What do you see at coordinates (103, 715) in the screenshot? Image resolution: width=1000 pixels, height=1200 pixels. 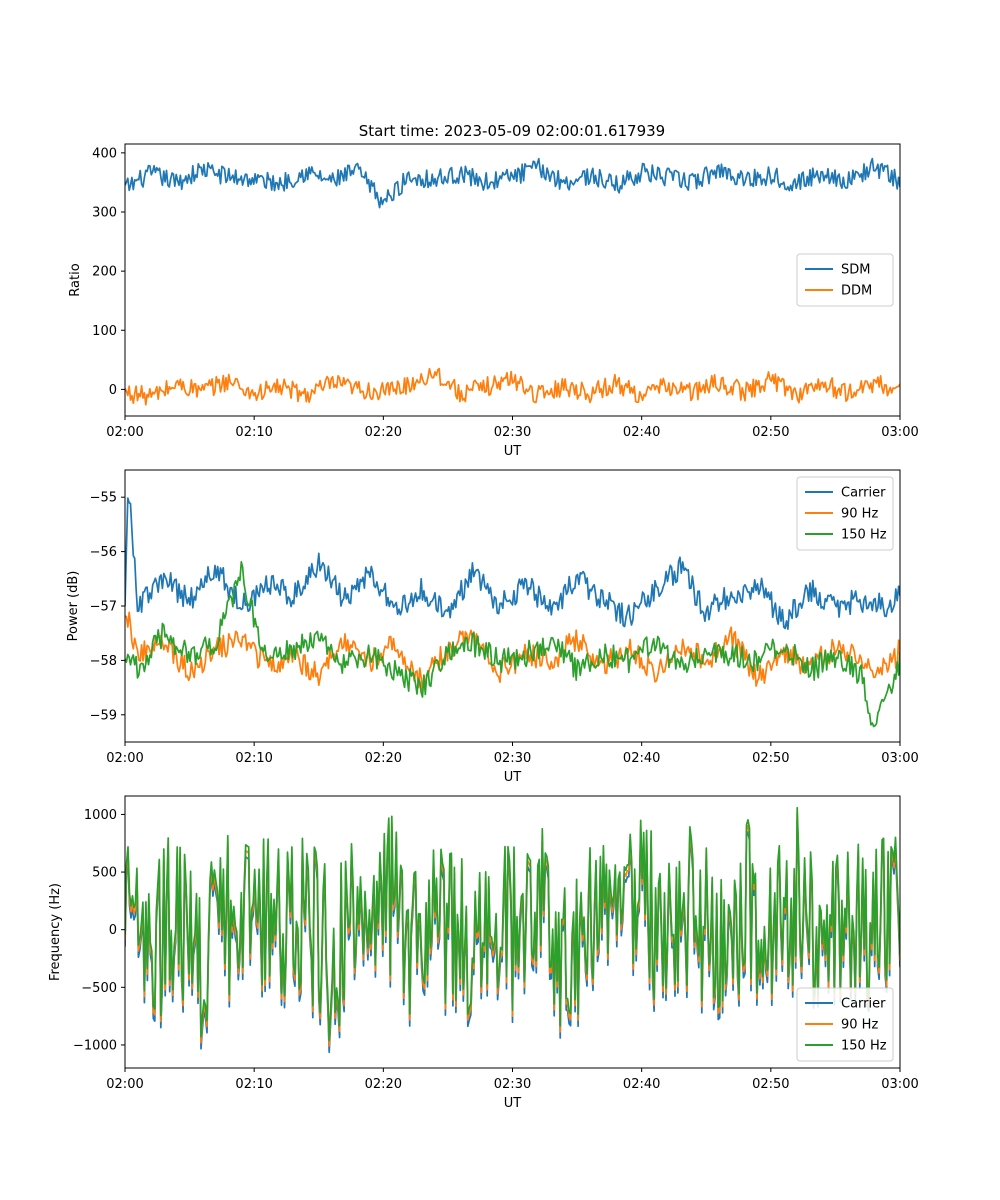 I see `y-tick-label: −59` at bounding box center [103, 715].